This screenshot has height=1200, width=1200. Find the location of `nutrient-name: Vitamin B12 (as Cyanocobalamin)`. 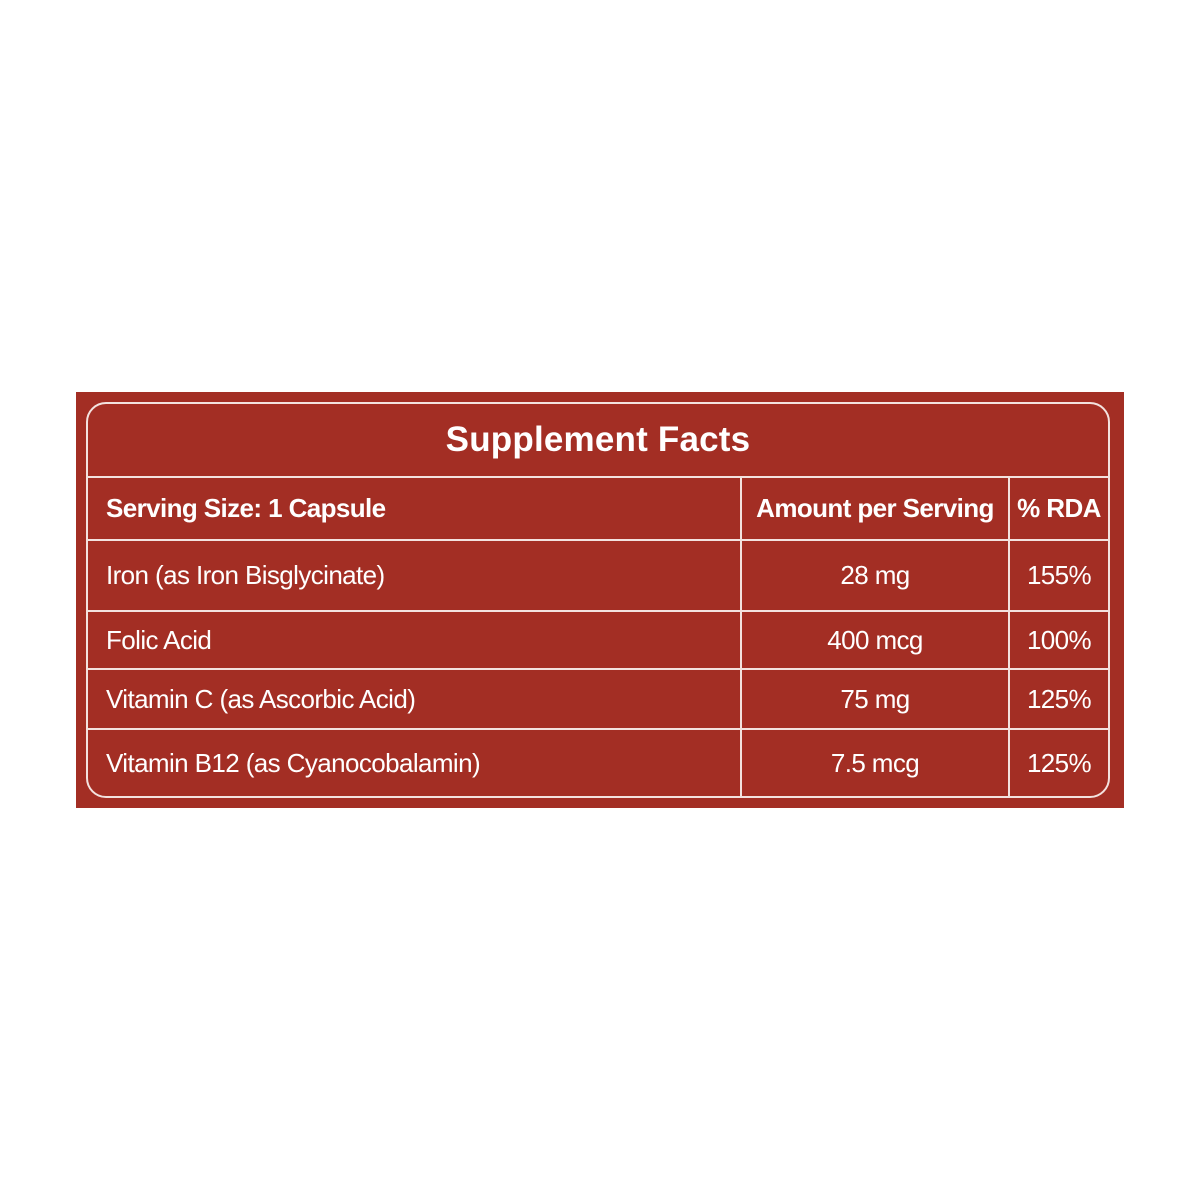

nutrient-name: Vitamin B12 (as Cyanocobalamin) is located at coordinates (415, 762).